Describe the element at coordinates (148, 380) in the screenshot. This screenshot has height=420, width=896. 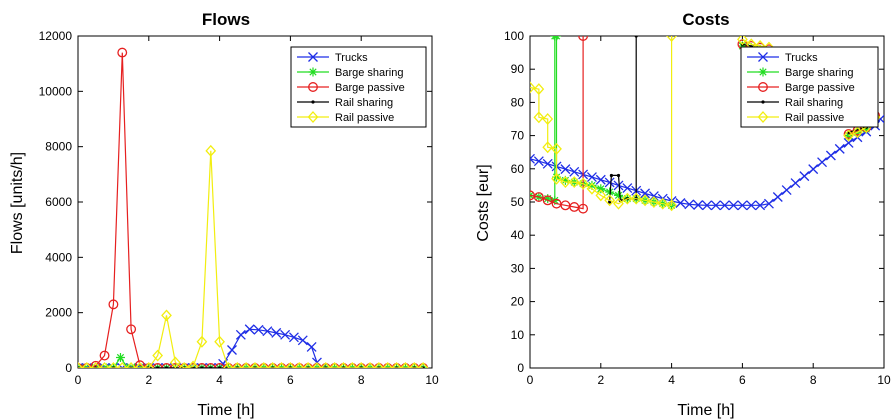
I see `x-tick-label: 2` at that location.